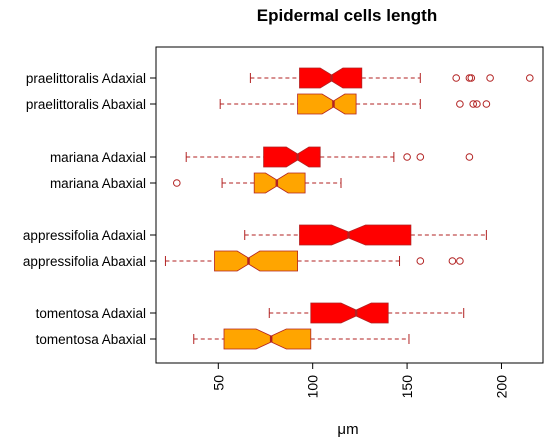  What do you see at coordinates (407, 387) in the screenshot?
I see `x-tick-label: 150` at bounding box center [407, 387].